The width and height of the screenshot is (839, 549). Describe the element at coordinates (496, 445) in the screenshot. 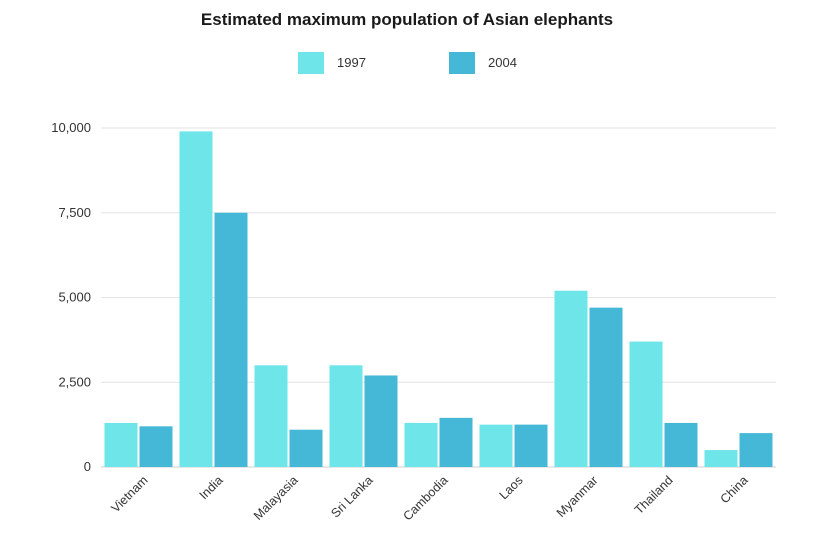

I see `bar-1997-laos` at that location.